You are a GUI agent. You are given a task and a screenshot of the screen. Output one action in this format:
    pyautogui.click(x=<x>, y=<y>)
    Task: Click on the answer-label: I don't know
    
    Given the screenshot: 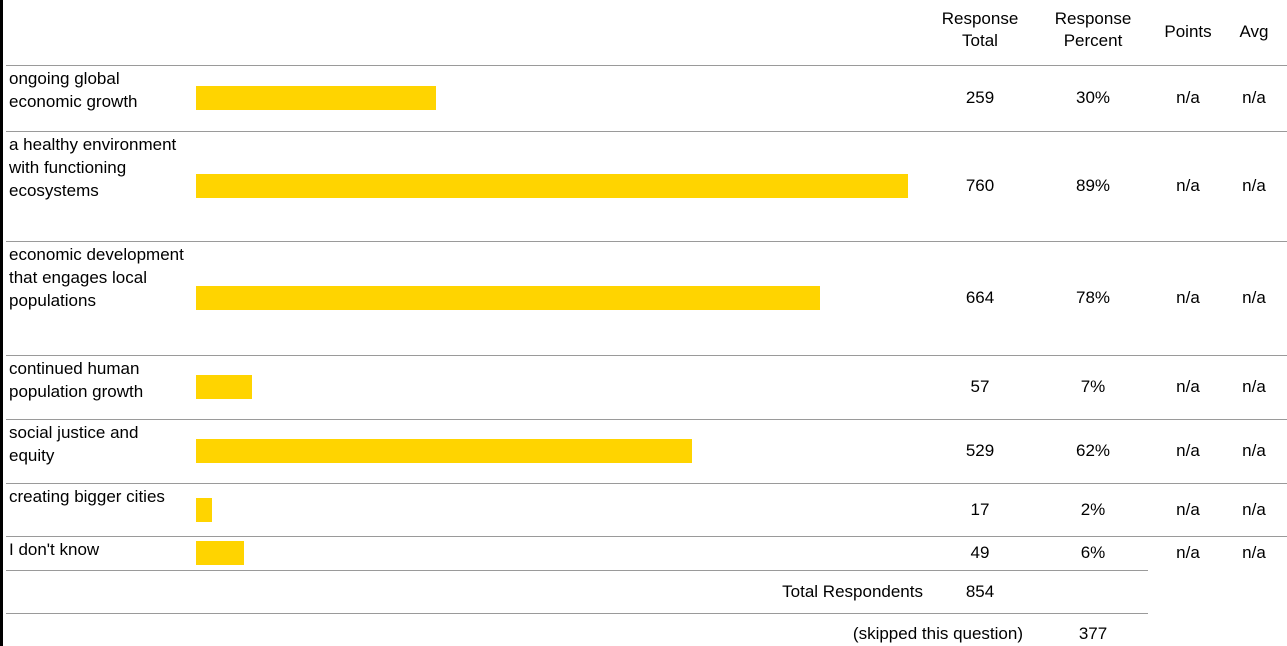 What is the action you would take?
    pyautogui.click(x=54, y=549)
    